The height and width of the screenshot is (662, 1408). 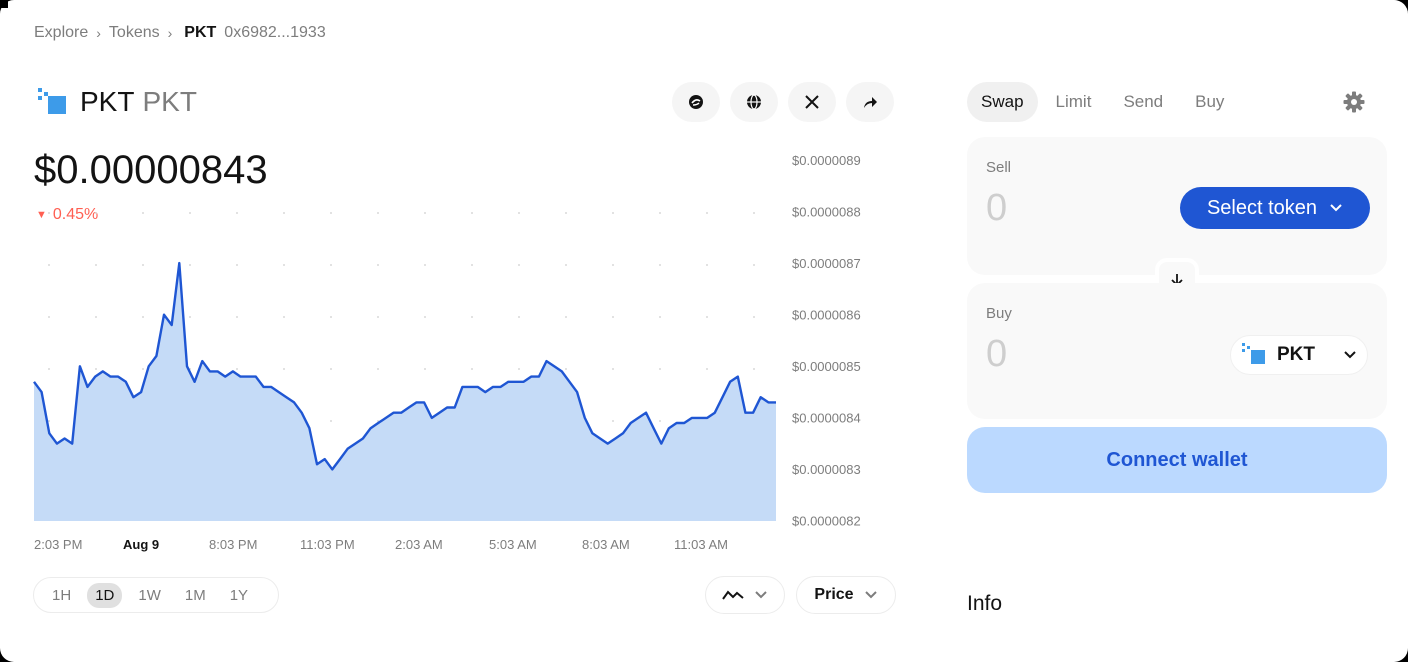 I want to click on range-1y: 1Y, so click(x=239, y=595).